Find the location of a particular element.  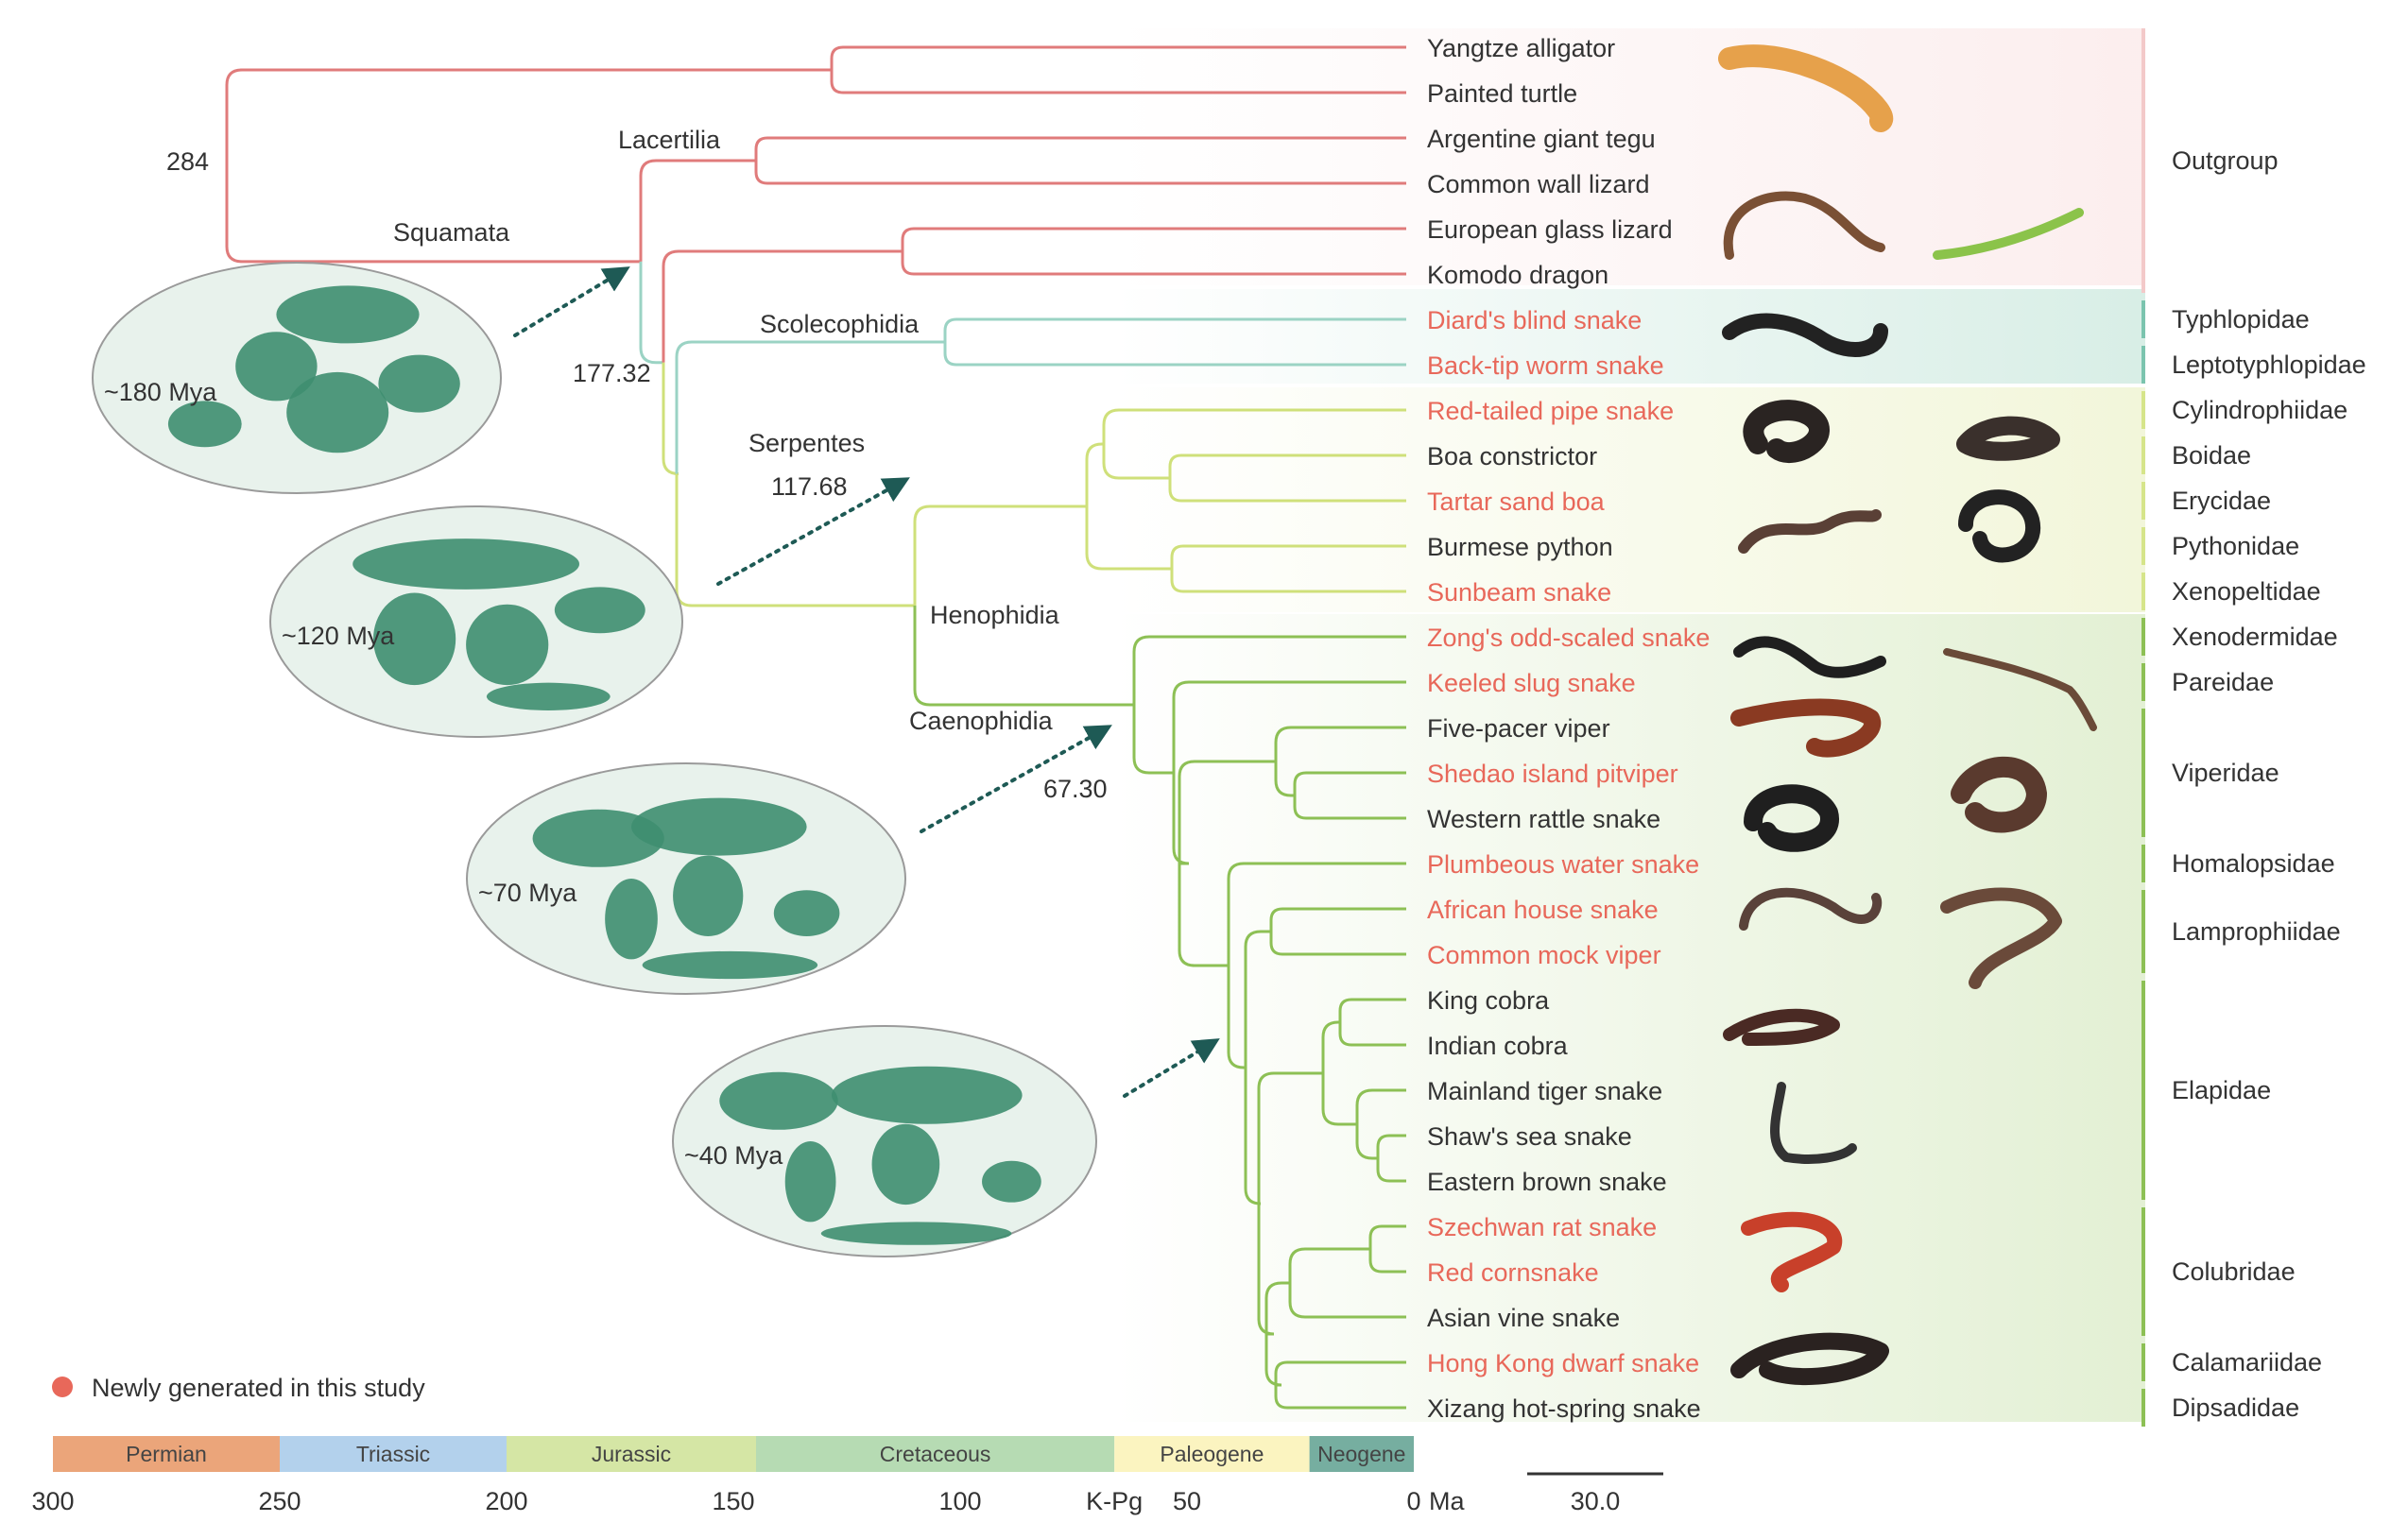

species-label: Keeled slug snake is located at coordinates (1531, 683).